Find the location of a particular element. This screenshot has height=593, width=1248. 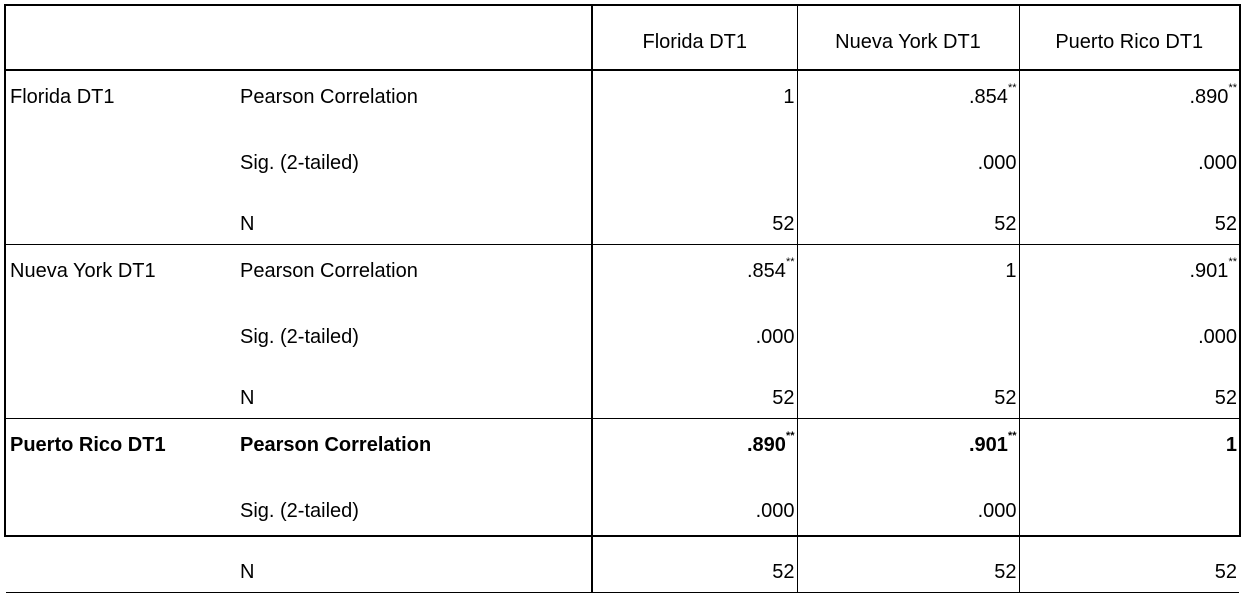

header-blank-variable is located at coordinates (120, 38).